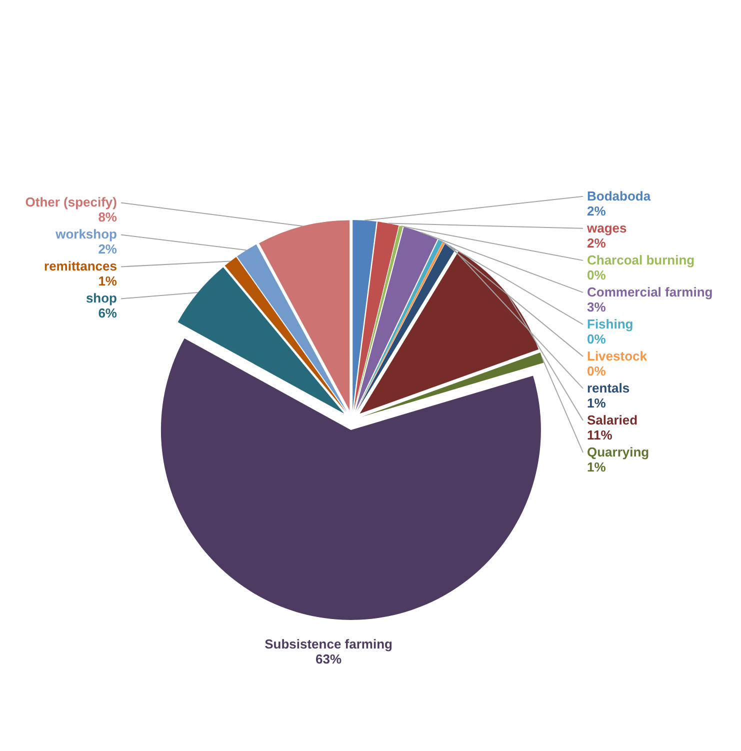 This screenshot has width=741, height=751. What do you see at coordinates (329, 659) in the screenshot?
I see `data-label: 63%` at bounding box center [329, 659].